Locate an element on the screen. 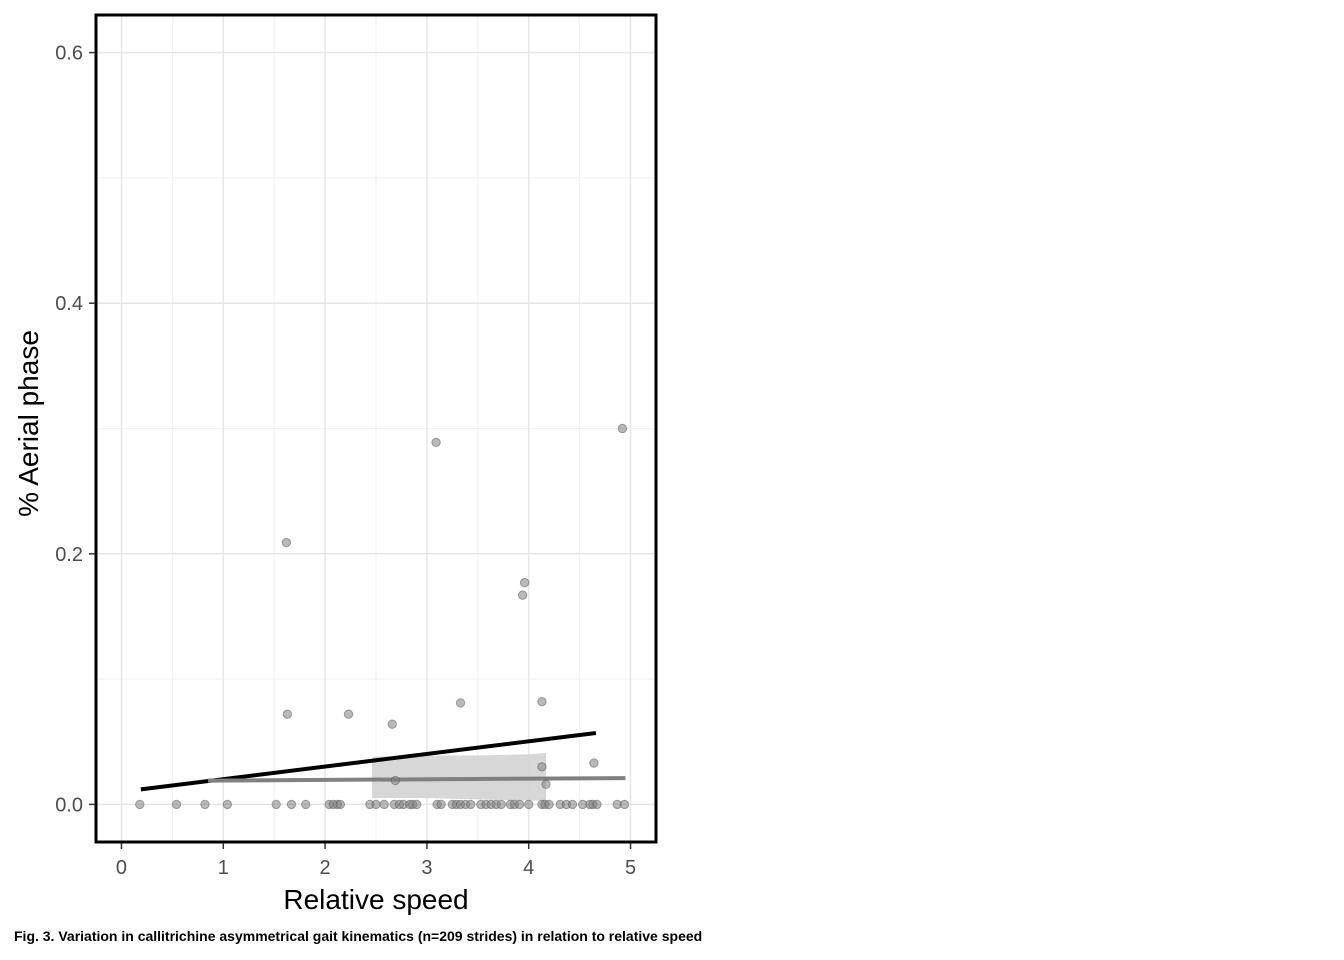 The width and height of the screenshot is (1344, 960). trend-lines-layer is located at coordinates (383, 761).